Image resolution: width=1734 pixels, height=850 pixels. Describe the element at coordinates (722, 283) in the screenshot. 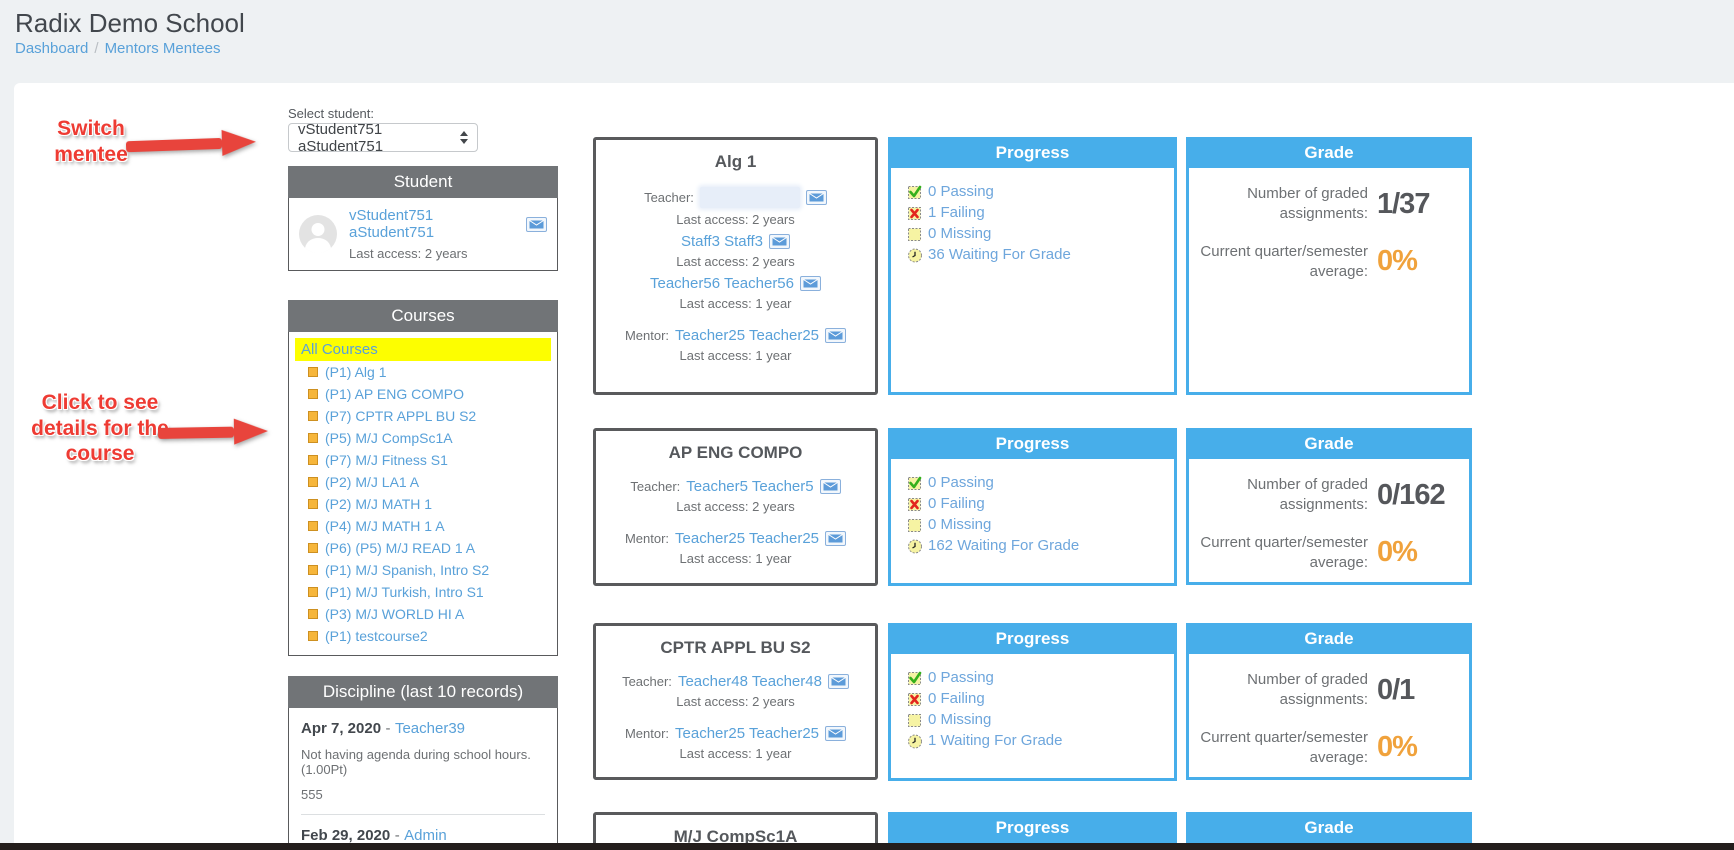

I see `staff-name-link: Teacher56 Teacher56` at that location.